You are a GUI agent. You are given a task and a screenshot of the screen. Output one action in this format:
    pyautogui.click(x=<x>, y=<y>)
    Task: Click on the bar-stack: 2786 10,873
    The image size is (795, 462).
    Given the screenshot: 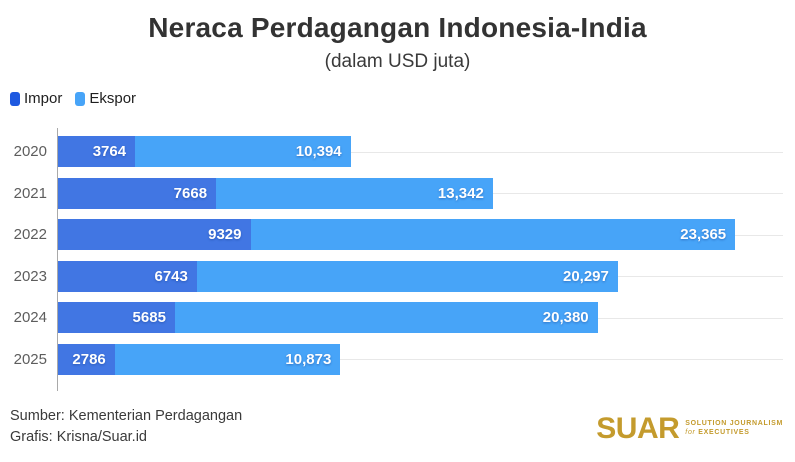 What is the action you would take?
    pyautogui.click(x=420, y=359)
    